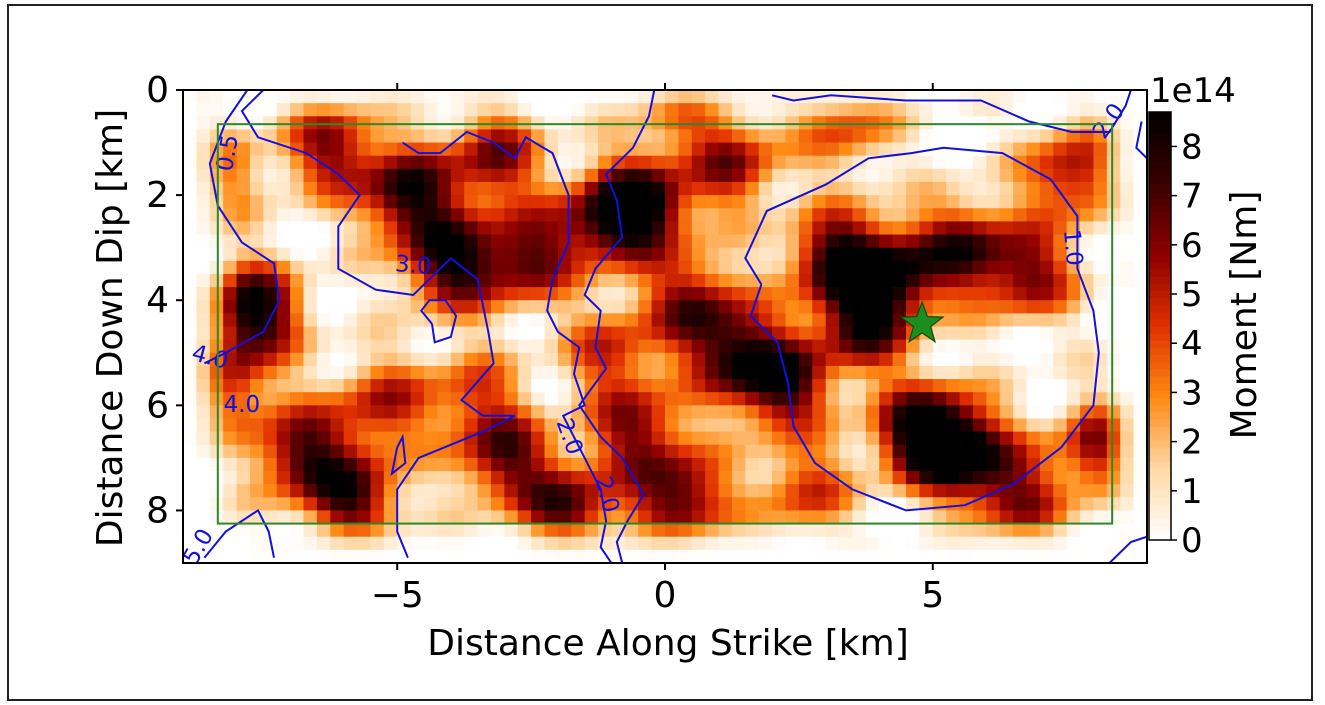  Describe the element at coordinates (378, 324) in the screenshot. I see `rupture-contour` at that location.